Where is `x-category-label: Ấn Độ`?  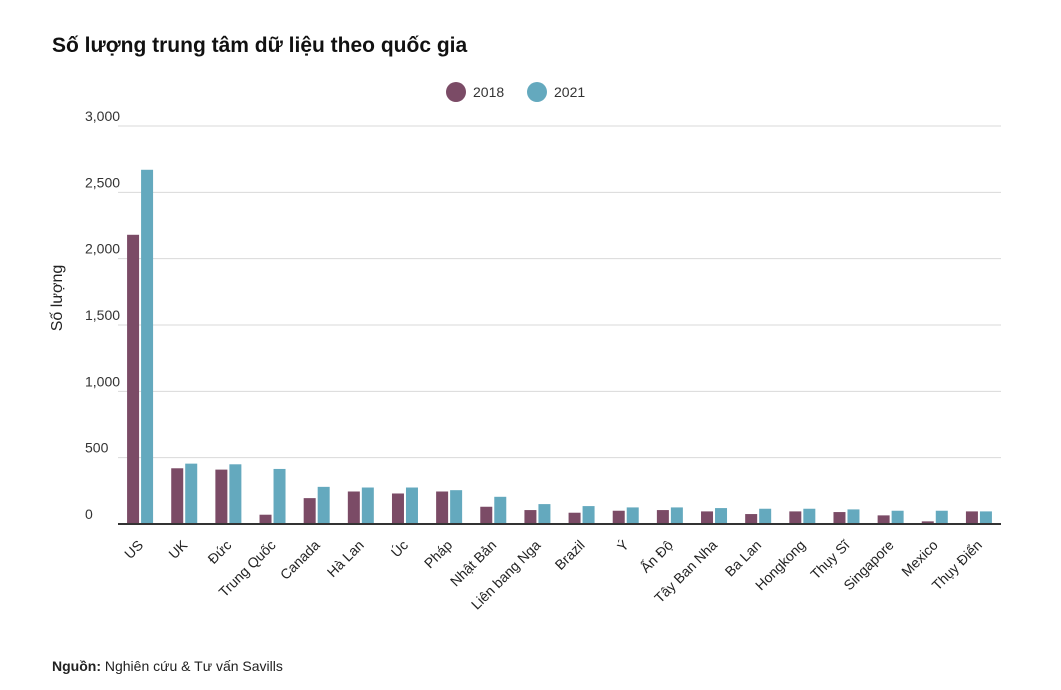
x-category-label: Ấn Độ is located at coordinates (656, 556).